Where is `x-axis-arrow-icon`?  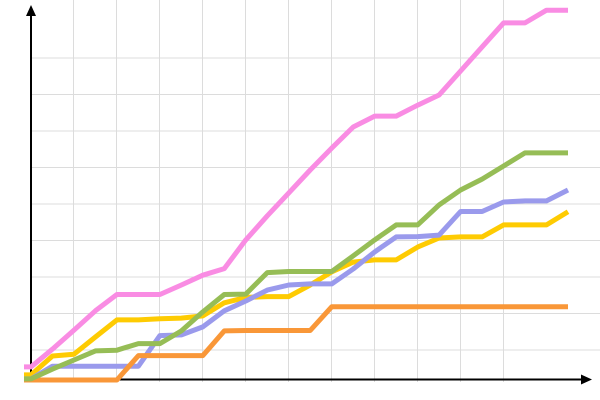
x-axis-arrow-icon is located at coordinates (586, 379).